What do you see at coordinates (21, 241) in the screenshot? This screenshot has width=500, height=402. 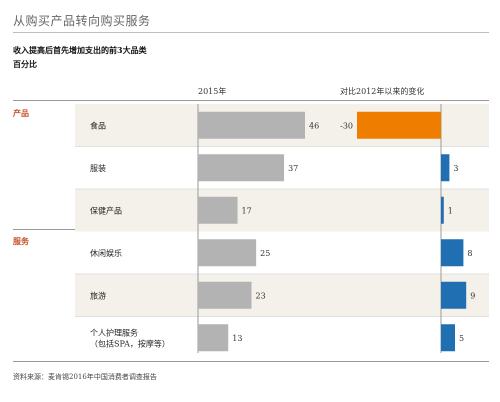 I see `group-label-services: 服务` at bounding box center [21, 241].